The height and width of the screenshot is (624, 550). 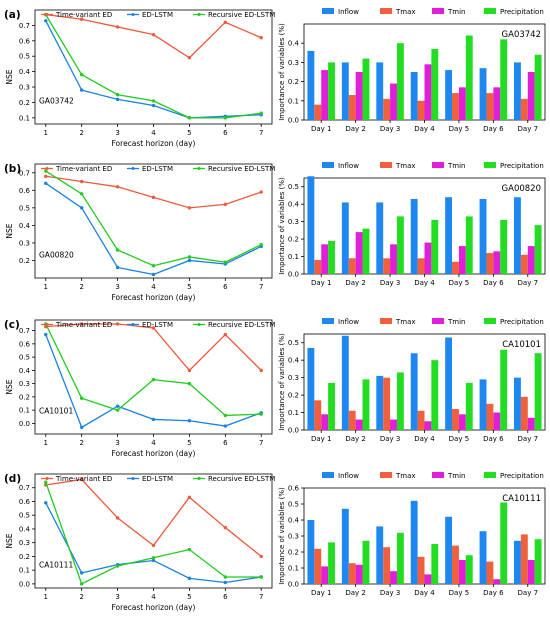 I want to click on legend-label: ED-LSTM, so click(x=157, y=479).